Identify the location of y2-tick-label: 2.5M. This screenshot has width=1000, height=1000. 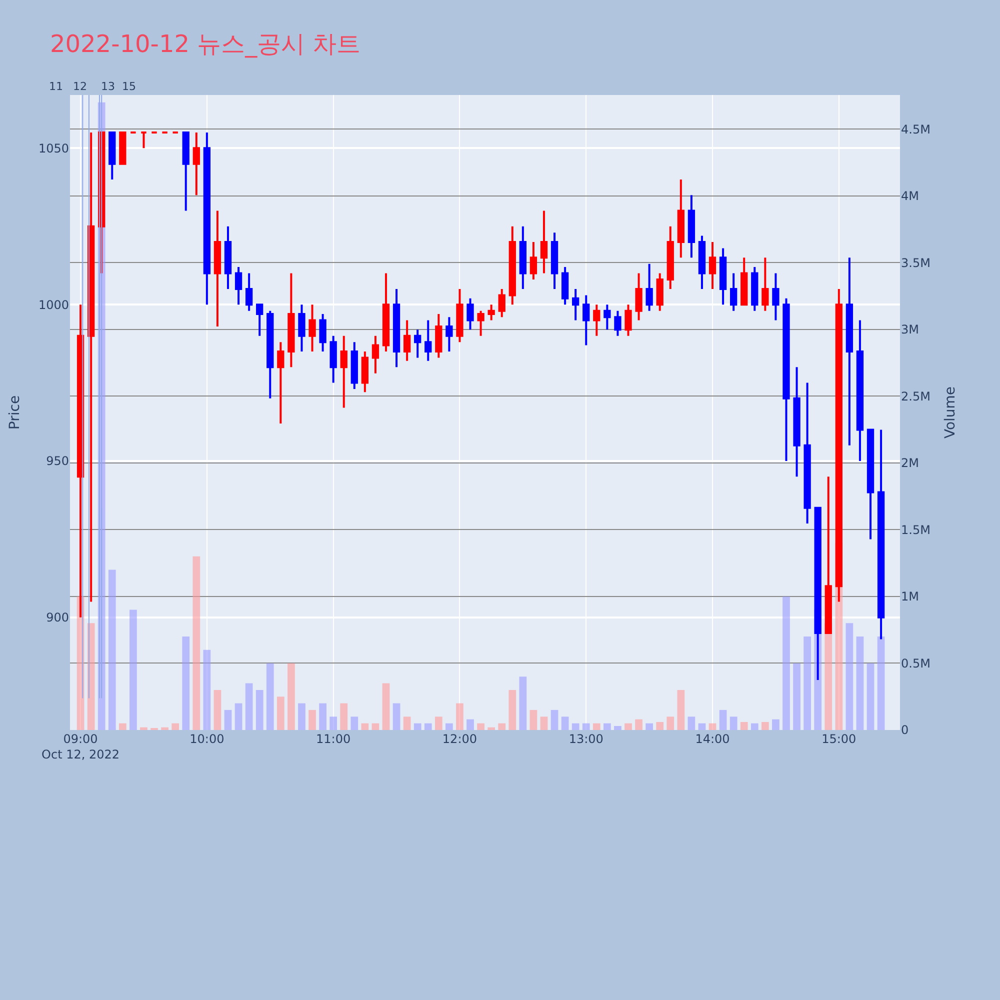
(915, 396).